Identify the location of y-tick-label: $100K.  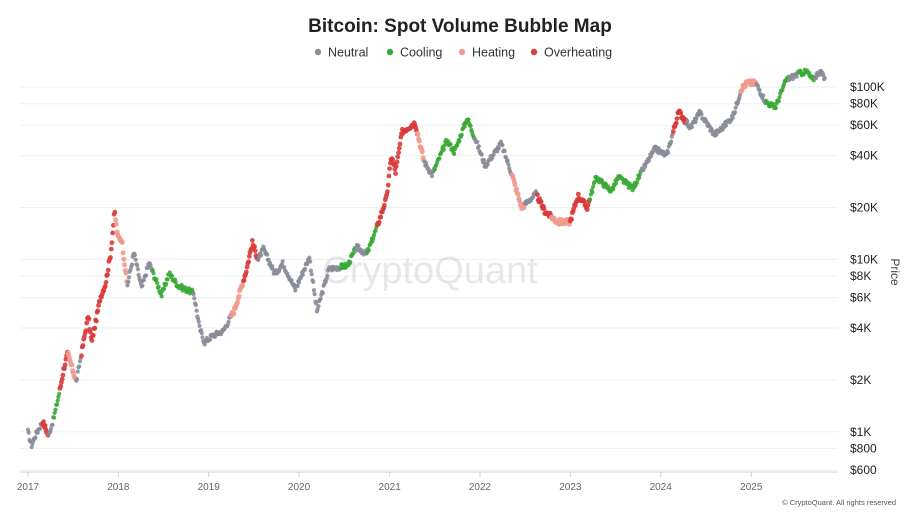
(867, 87).